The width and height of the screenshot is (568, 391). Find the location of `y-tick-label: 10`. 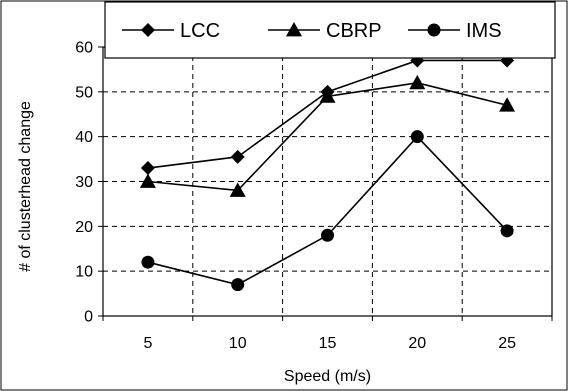

y-tick-label: 10 is located at coordinates (84, 272).